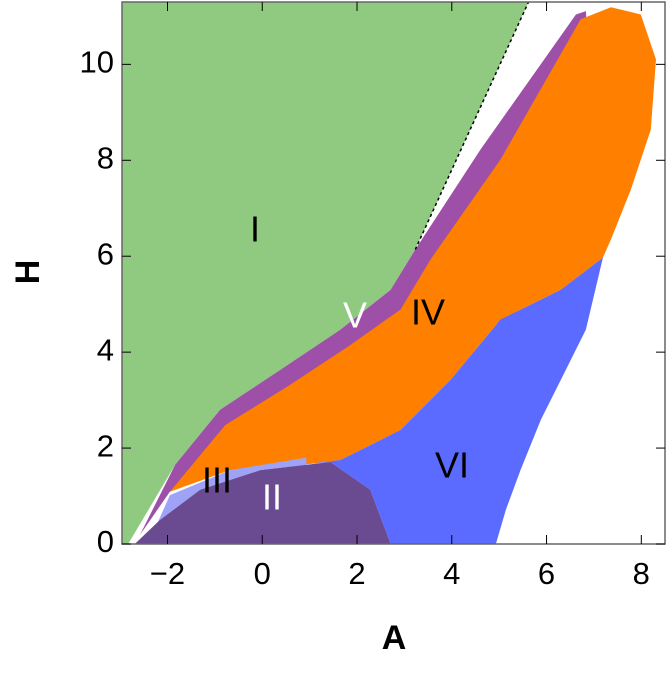 The width and height of the screenshot is (667, 673). Describe the element at coordinates (97, 62) in the screenshot. I see `y-tick-label: 10` at that location.